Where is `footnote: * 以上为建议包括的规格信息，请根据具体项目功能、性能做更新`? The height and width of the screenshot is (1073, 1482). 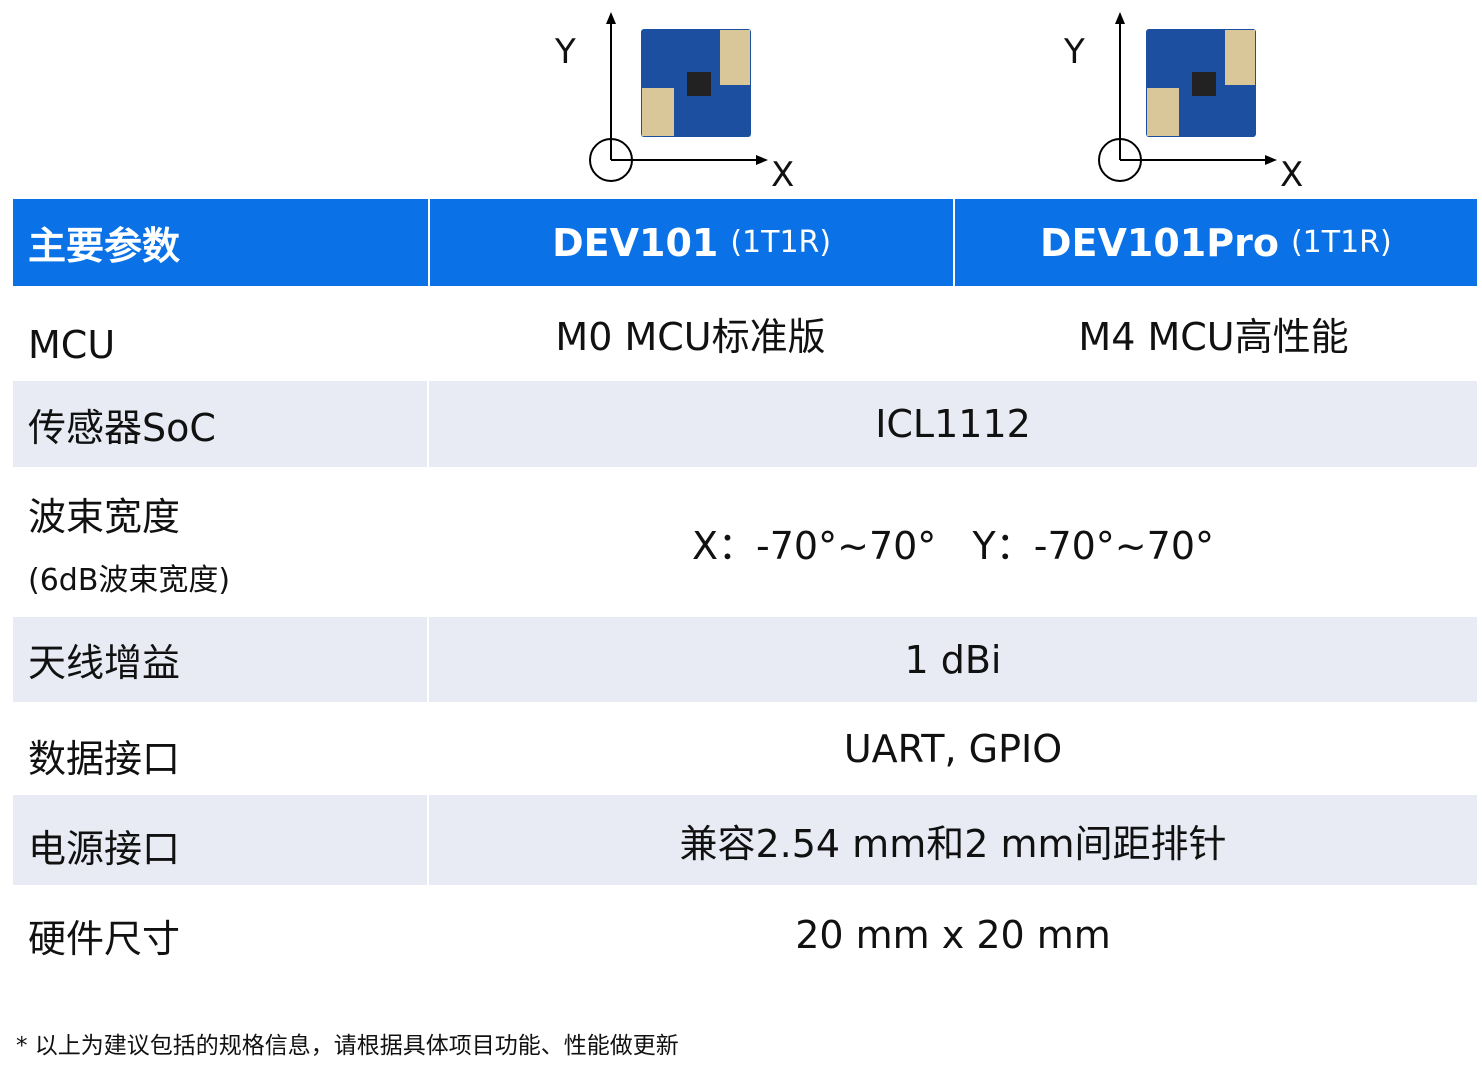
footnote: * 以上为建议包括的规格信息，请根据具体项目功能、性能做更新 is located at coordinates (347, 1046).